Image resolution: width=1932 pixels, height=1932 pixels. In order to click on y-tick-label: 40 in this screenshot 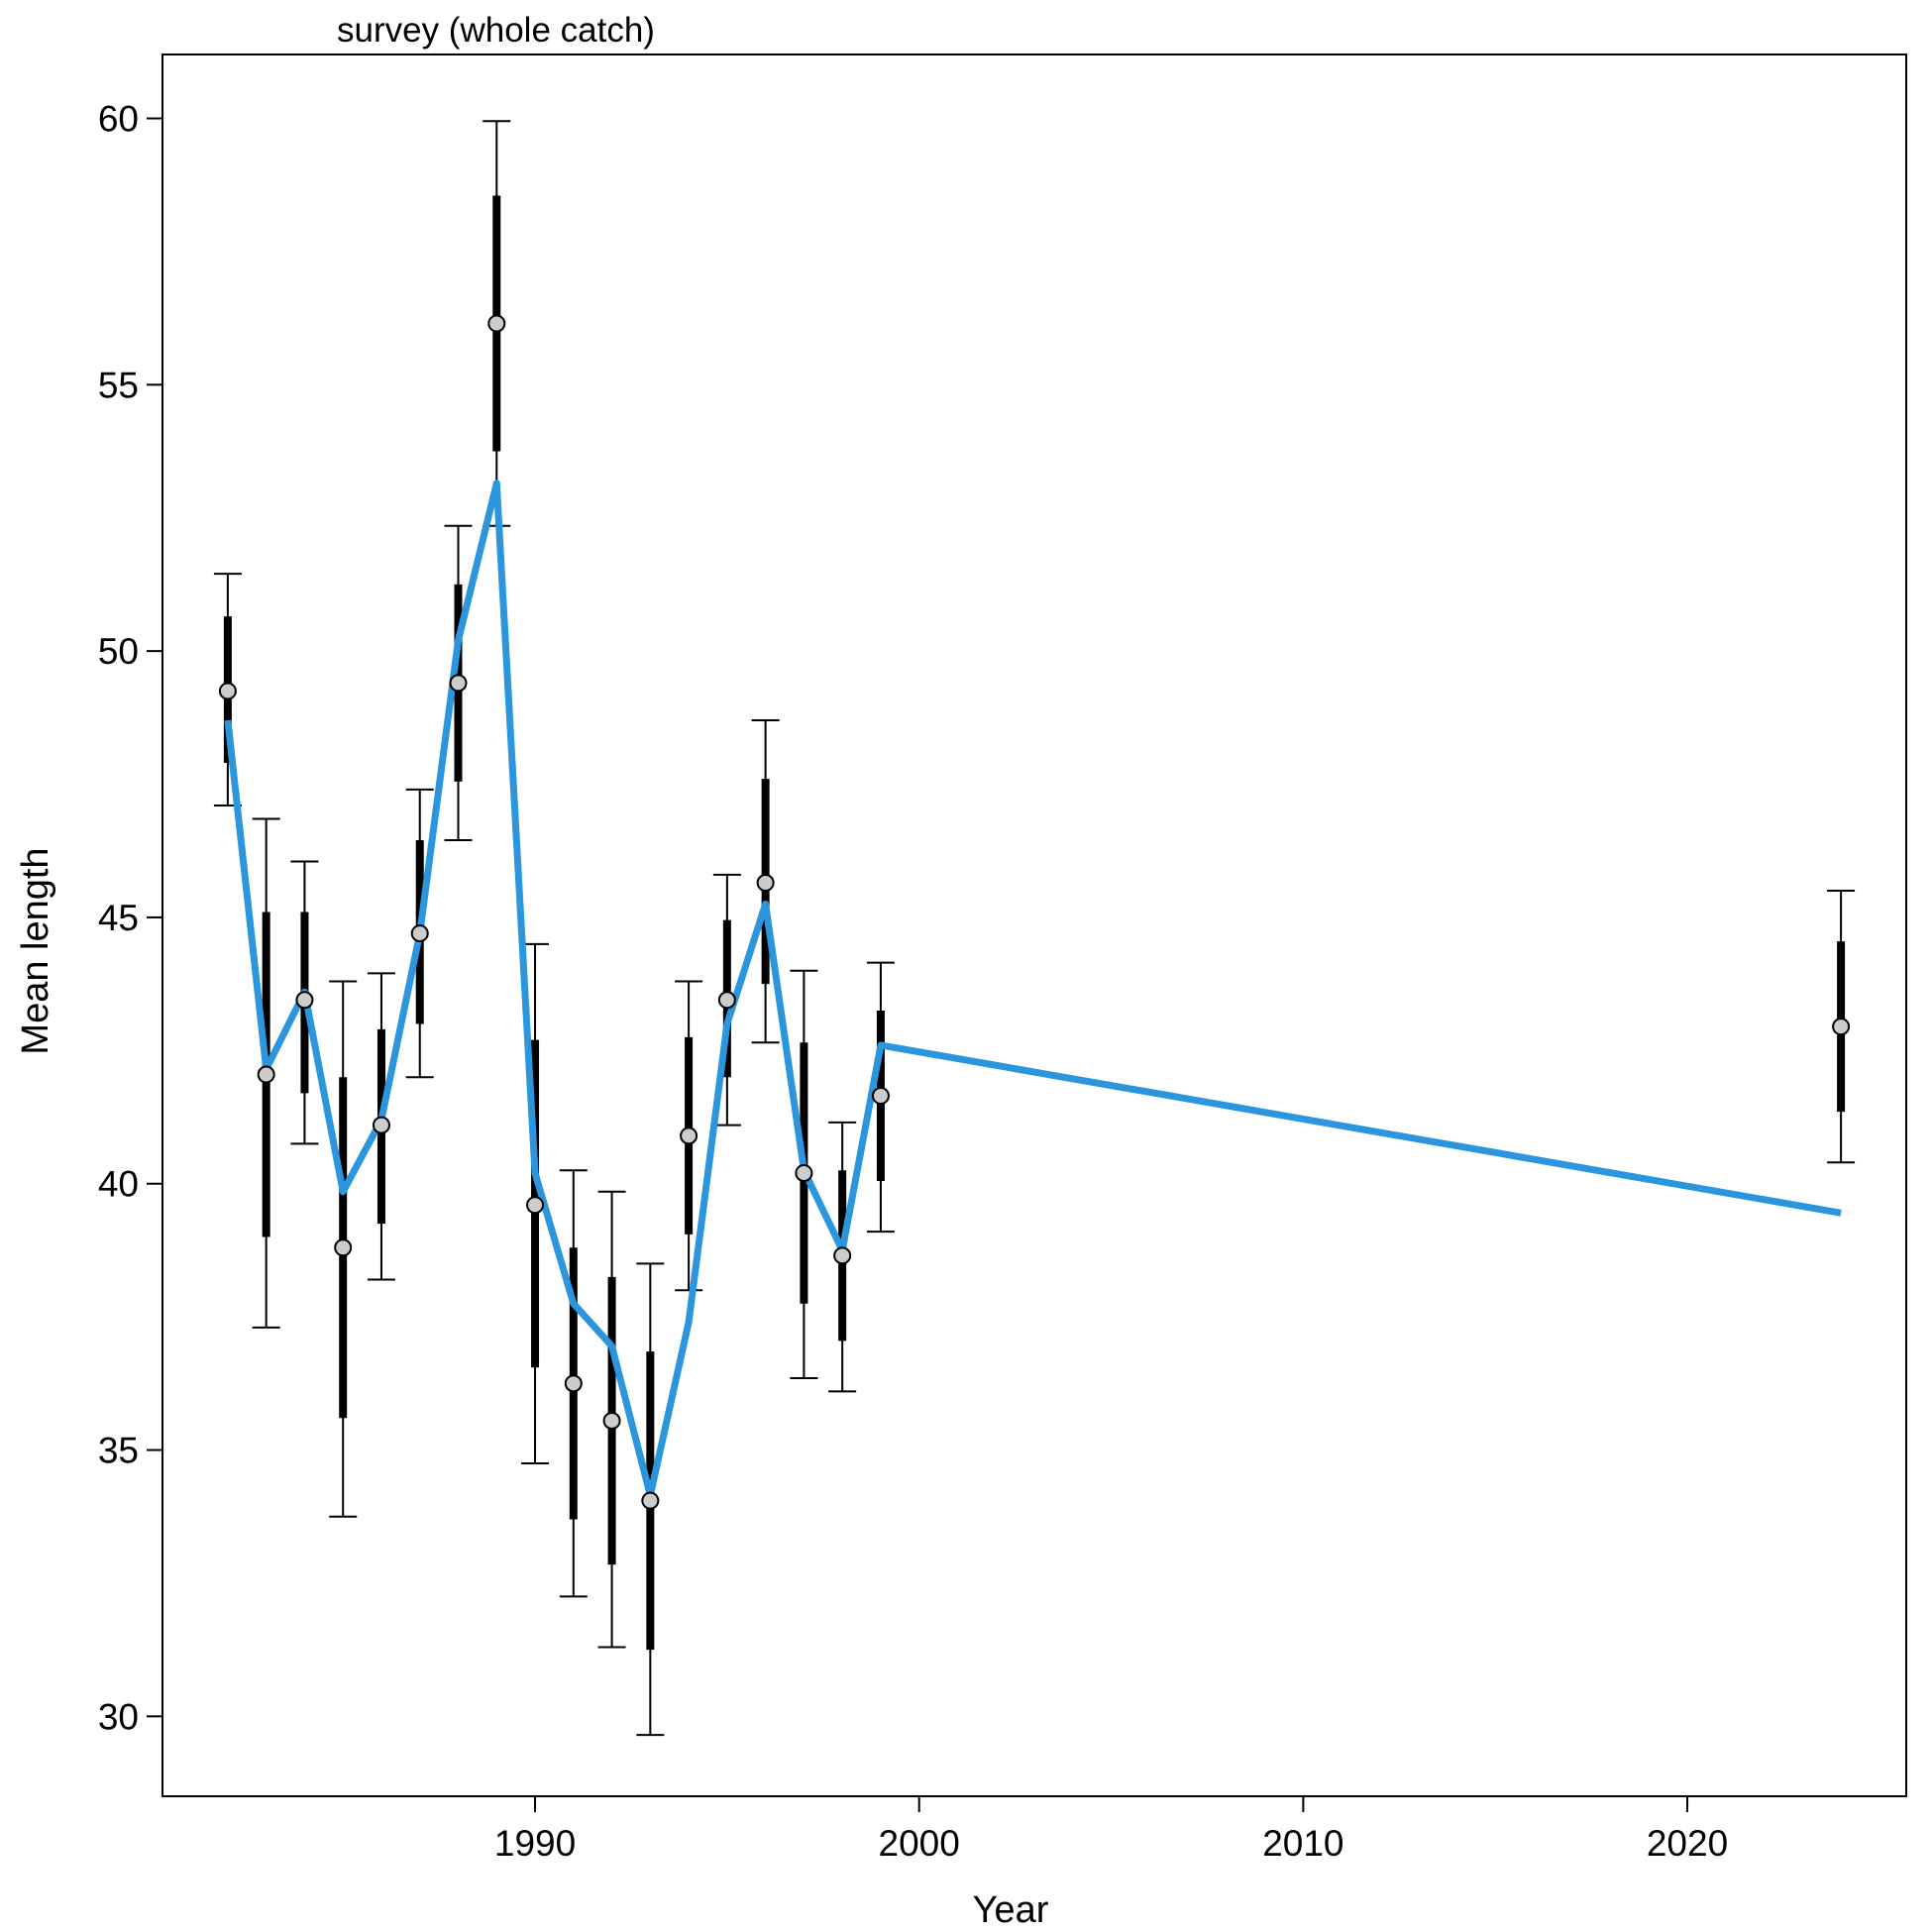, I will do `click(118, 1185)`.